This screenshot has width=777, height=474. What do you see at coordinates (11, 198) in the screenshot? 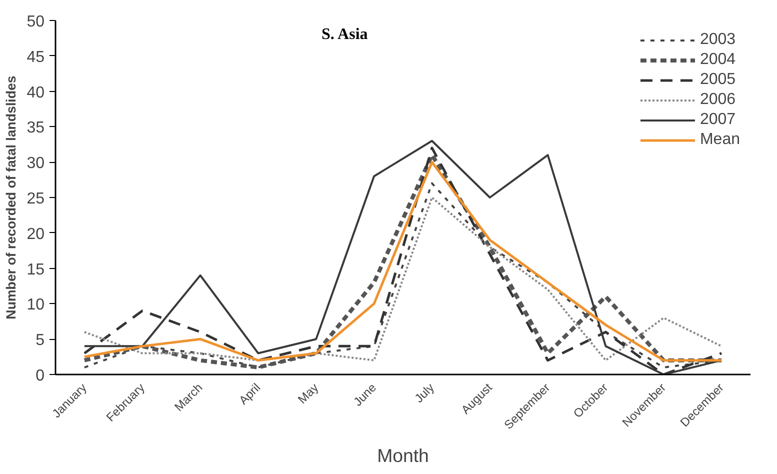
I see `y-axis-title: Number of recorded of fatal landslides` at bounding box center [11, 198].